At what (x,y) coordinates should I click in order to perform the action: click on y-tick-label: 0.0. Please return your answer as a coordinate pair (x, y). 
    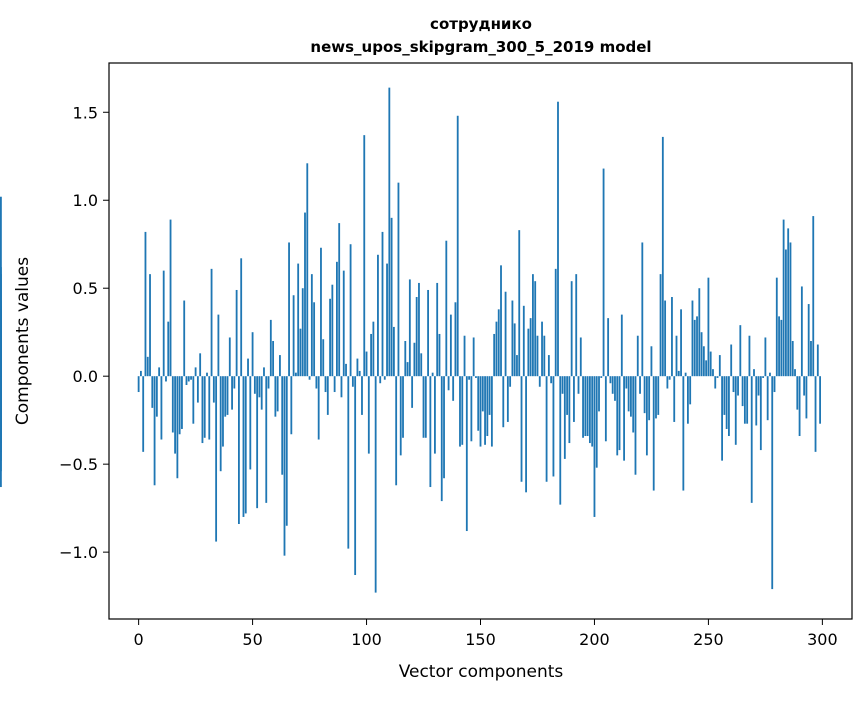
    Looking at the image, I should click on (85, 376).